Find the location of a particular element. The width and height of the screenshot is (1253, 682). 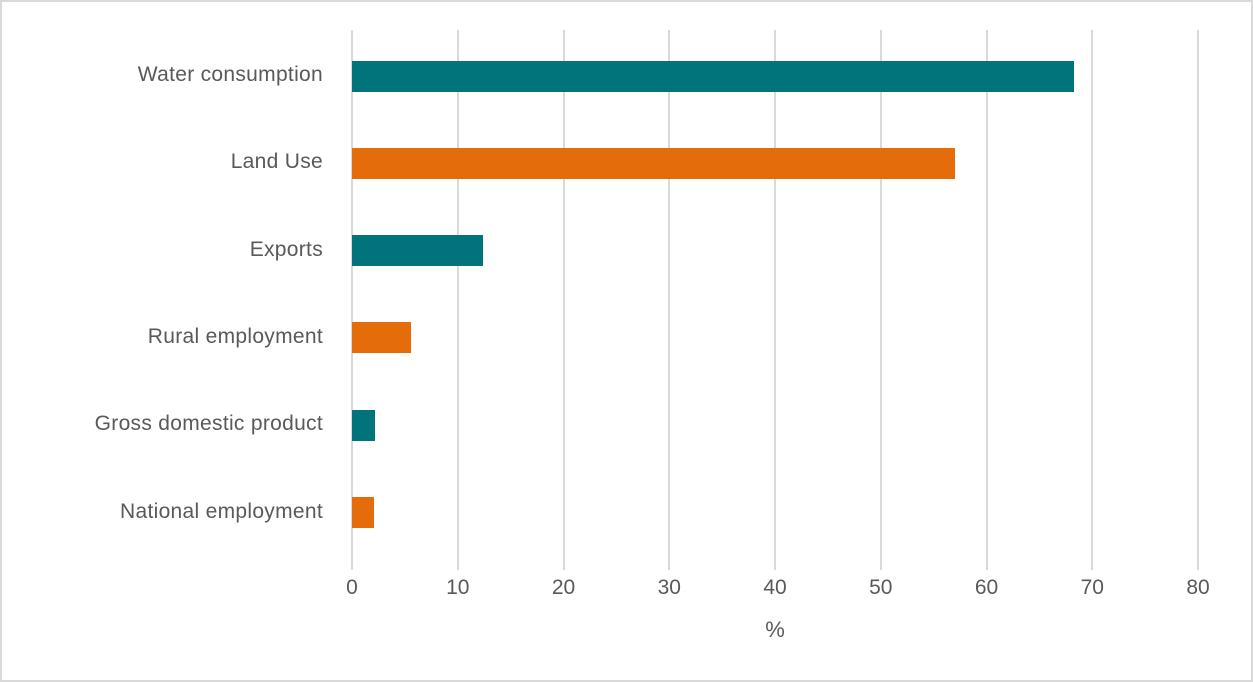

x-tick-label: 50 is located at coordinates (881, 587).